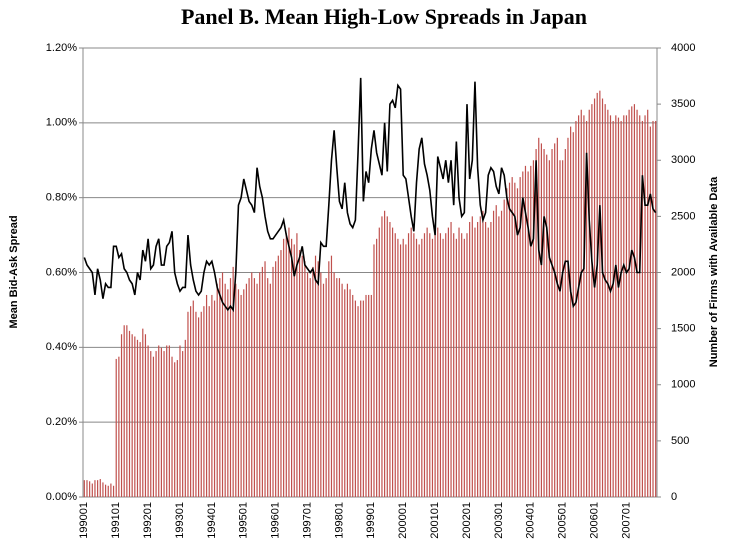  I want to click on y2-tick-label: 4000, so click(683, 48).